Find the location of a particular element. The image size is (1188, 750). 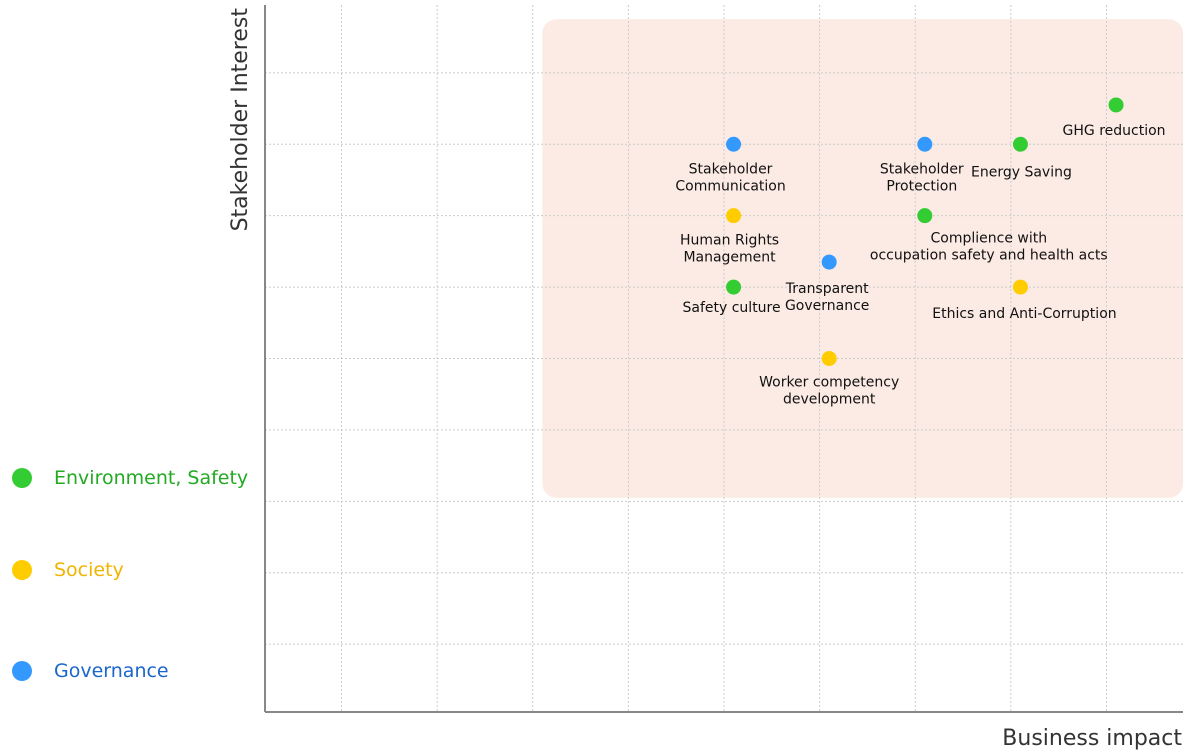

data-point-label: Safety culture is located at coordinates (732, 308).